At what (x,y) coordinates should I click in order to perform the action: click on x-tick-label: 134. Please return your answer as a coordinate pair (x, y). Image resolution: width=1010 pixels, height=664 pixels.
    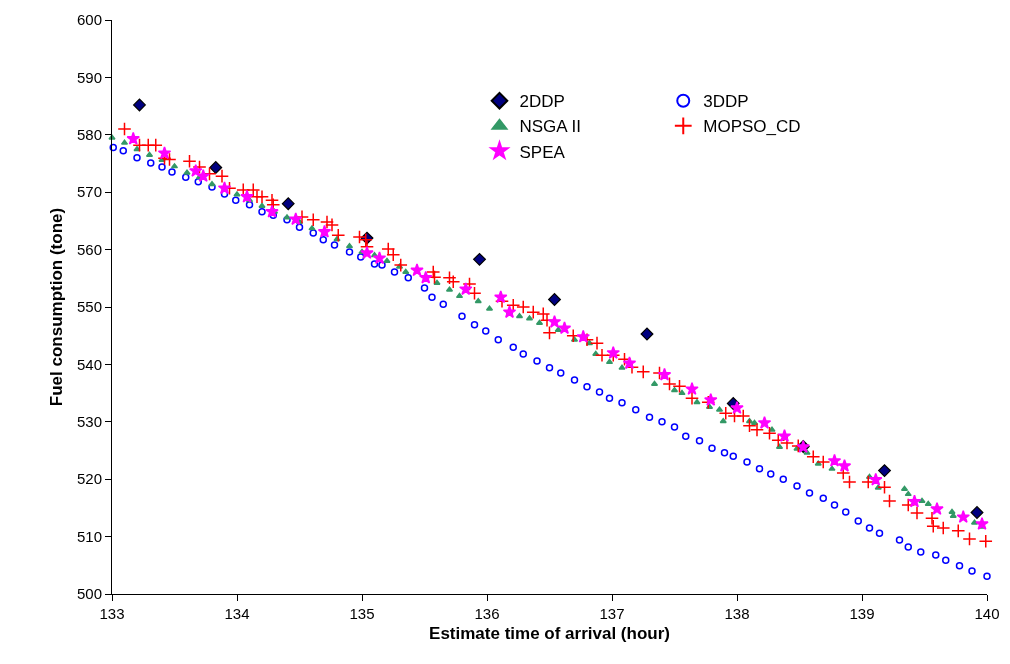
    Looking at the image, I should click on (237, 613).